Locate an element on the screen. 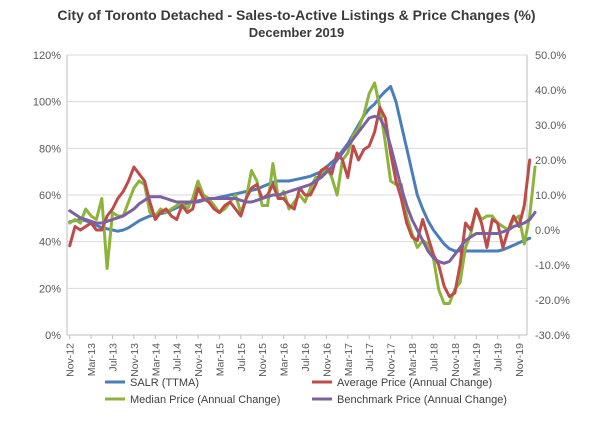  x-tick-label: Mar-15 is located at coordinates (220, 359).